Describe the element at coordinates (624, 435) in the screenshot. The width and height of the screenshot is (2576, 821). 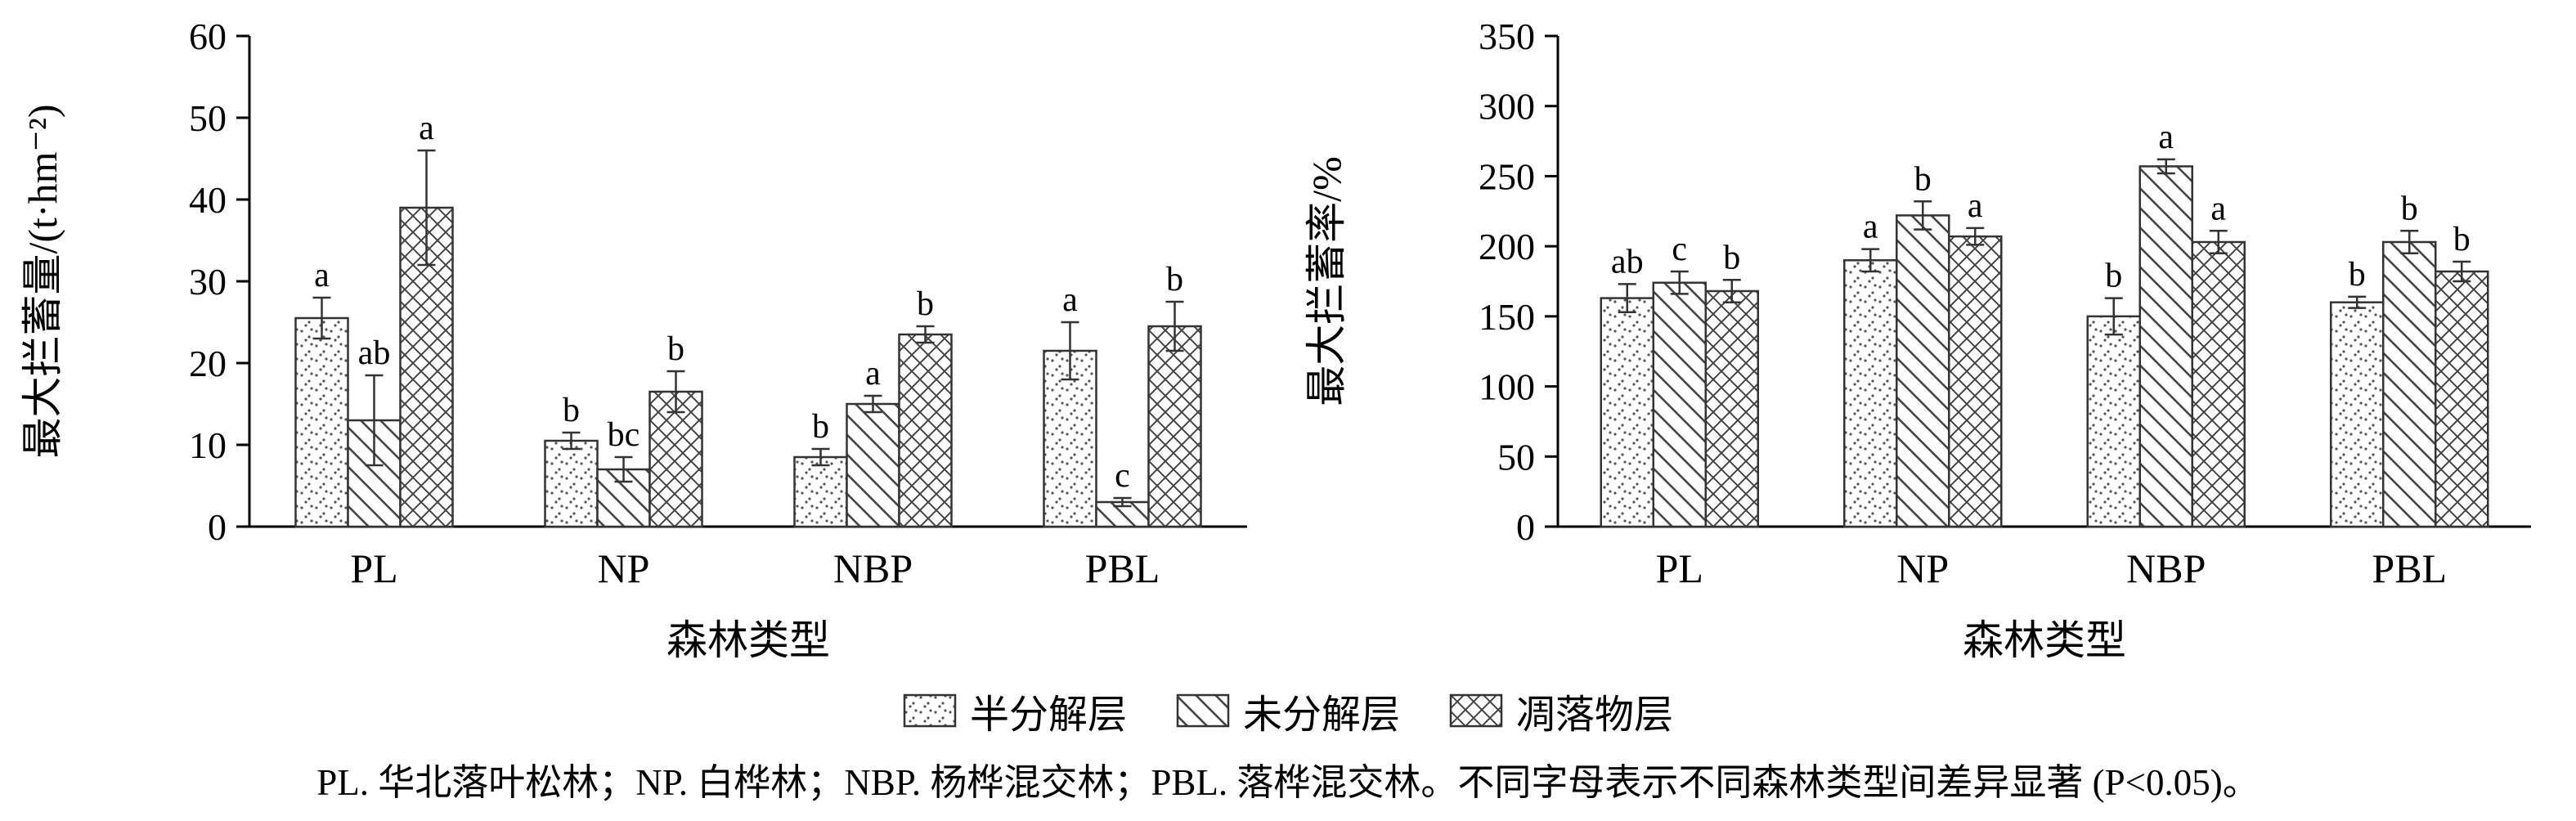
I see `sig-letter: bc` at that location.